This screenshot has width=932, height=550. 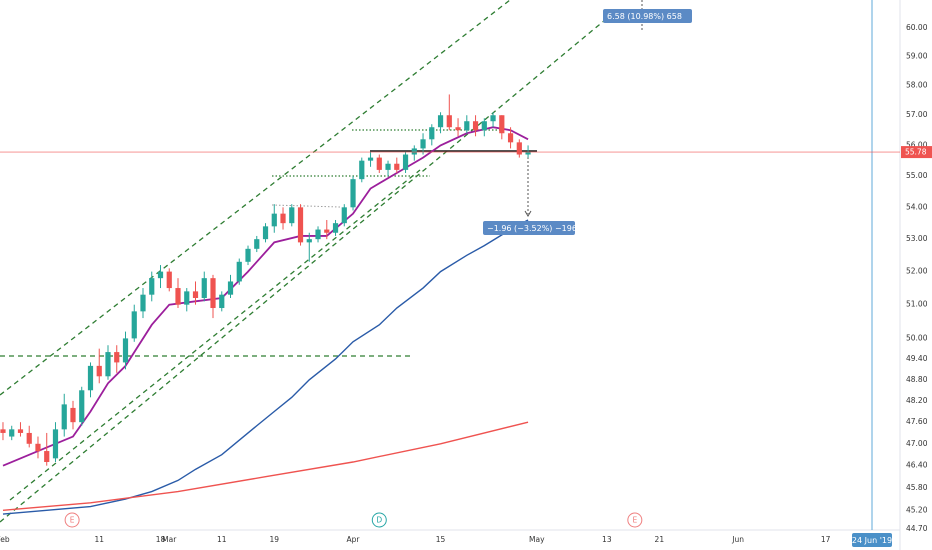 I want to click on y-tick-label: 46.40, so click(x=917, y=465).